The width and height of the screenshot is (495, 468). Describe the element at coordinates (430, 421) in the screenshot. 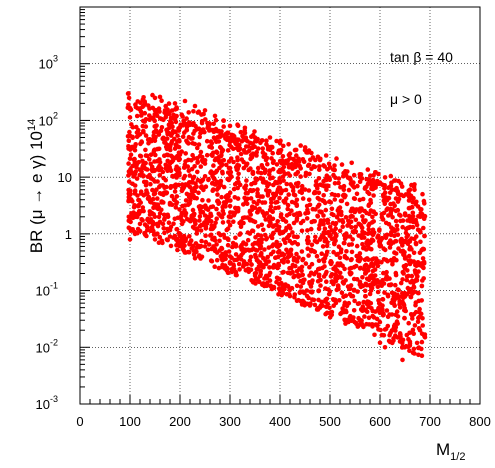

I see `x-tick-label: 700` at that location.